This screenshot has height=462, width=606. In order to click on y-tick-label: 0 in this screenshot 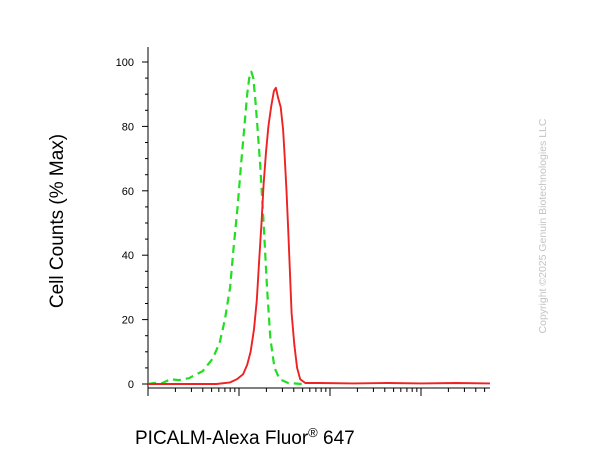, I will do `click(131, 385)`.